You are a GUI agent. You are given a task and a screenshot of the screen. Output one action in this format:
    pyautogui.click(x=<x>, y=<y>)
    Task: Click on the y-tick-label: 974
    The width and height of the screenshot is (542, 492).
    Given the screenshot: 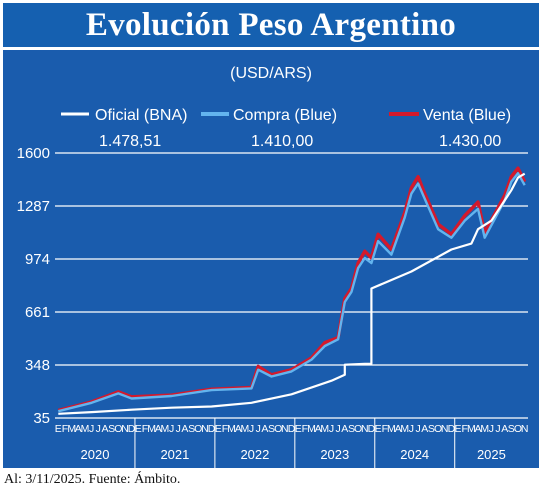 What is the action you would take?
    pyautogui.click(x=37, y=259)
    